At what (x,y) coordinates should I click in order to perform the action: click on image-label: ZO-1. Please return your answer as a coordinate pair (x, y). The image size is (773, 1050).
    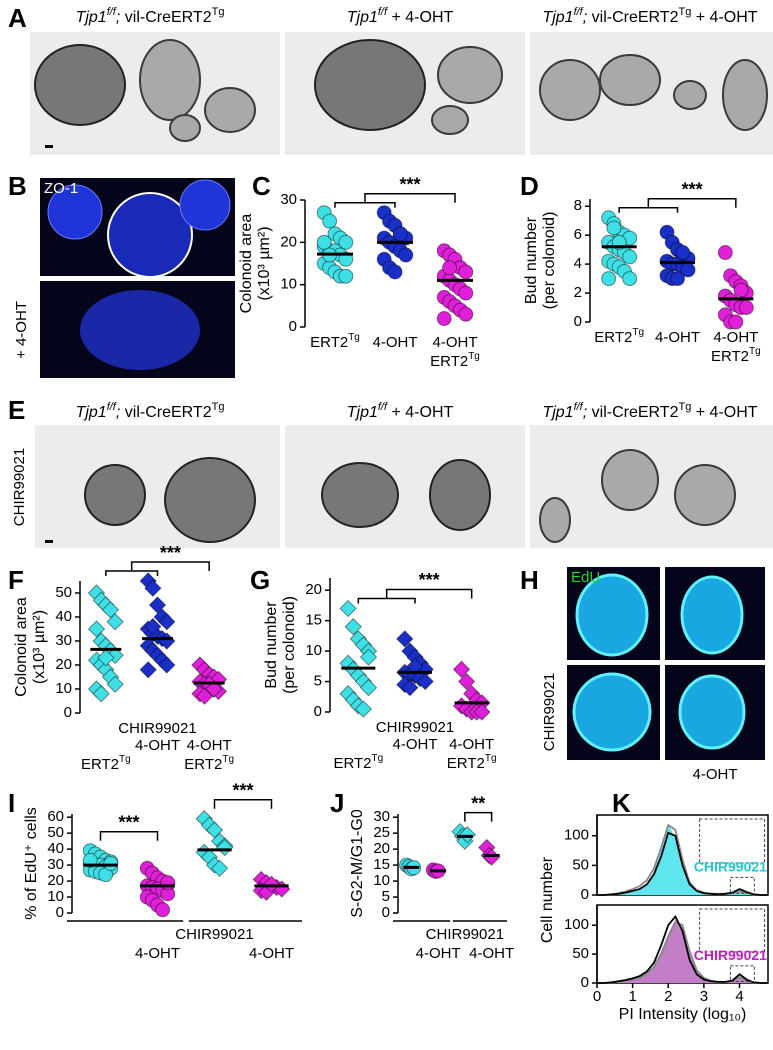
    Looking at the image, I should click on (61, 188).